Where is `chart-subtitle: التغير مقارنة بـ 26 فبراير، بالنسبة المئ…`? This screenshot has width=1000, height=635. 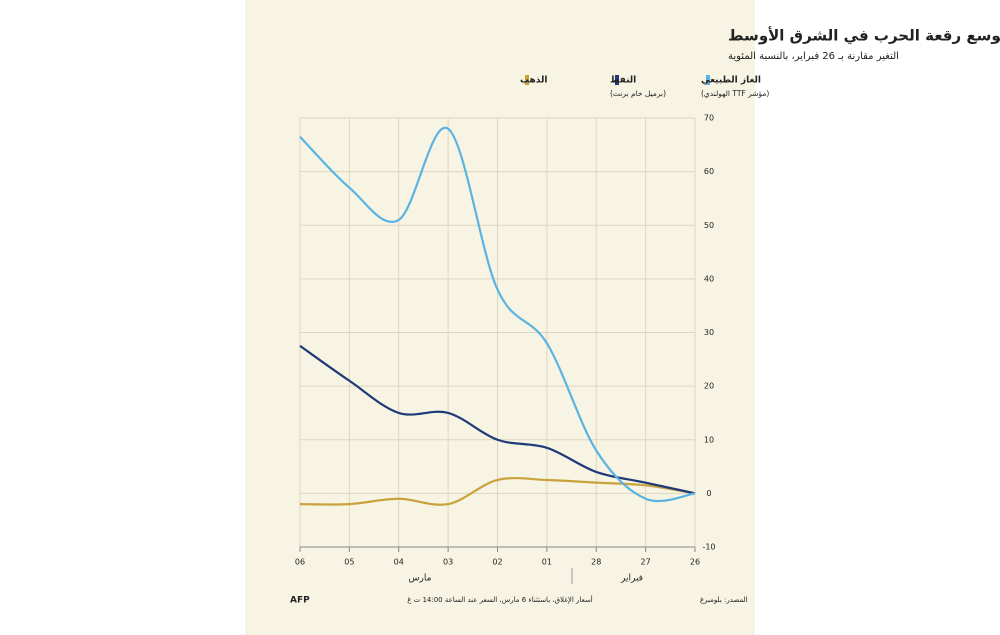
chart-subtitle: التغير مقارنة بـ 26 فبراير، بالنسبة المئ… is located at coordinates (813, 56).